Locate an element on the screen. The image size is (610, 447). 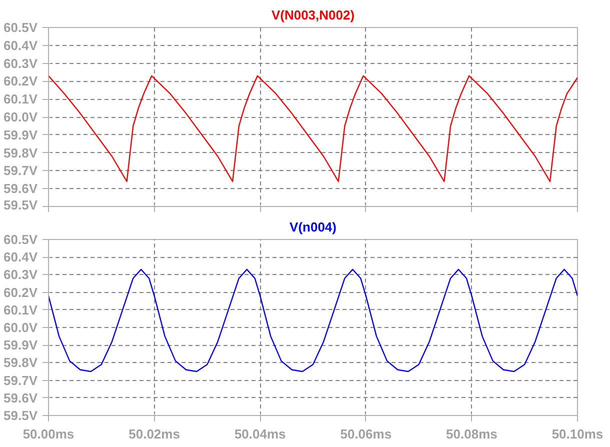
x-tick-label: 50.08ms is located at coordinates (472, 434).